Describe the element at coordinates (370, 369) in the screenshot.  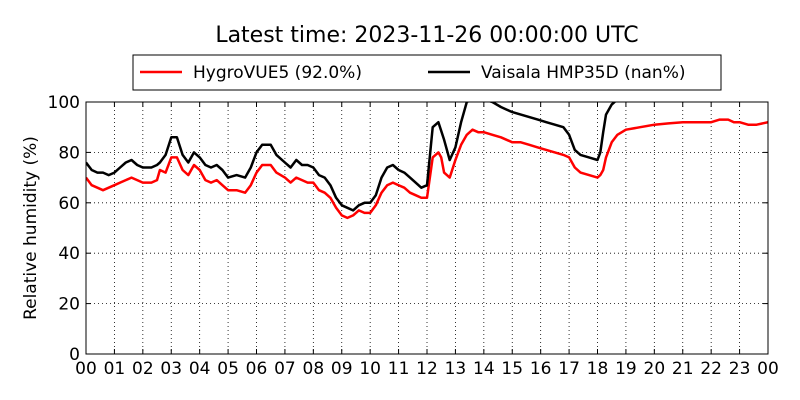
I see `x-tick-label: 10` at that location.